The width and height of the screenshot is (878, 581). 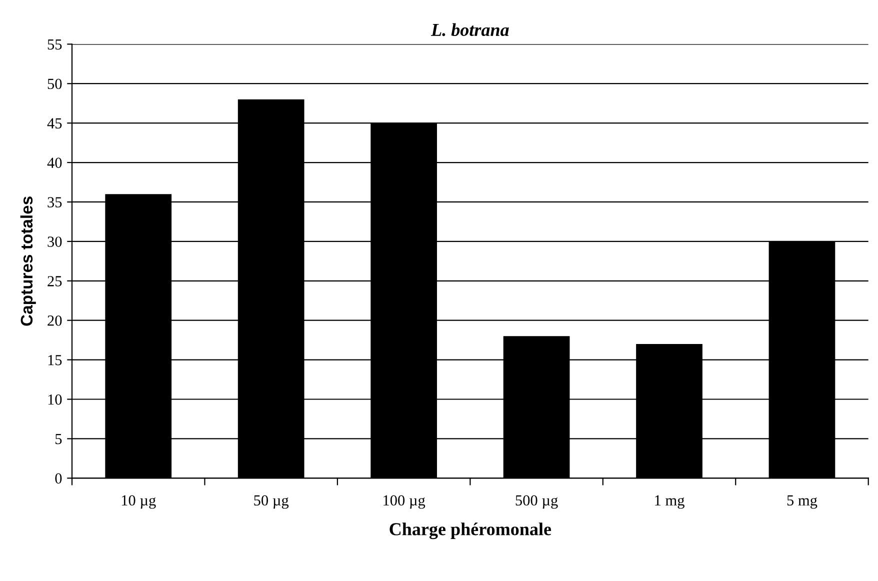 What do you see at coordinates (28, 261) in the screenshot?
I see `y-axis-title: Captures totales` at bounding box center [28, 261].